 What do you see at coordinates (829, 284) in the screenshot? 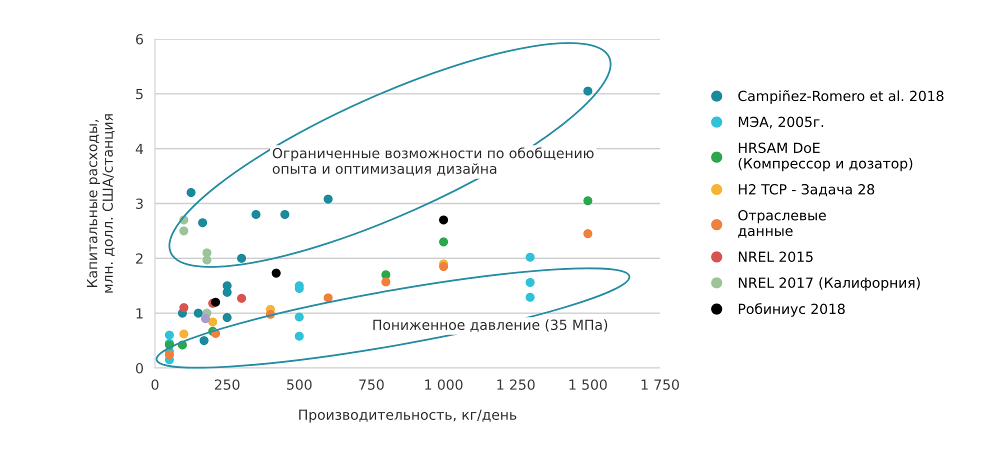
I see `legend-label: NREL 2017 (Калифорния)` at bounding box center [829, 284].